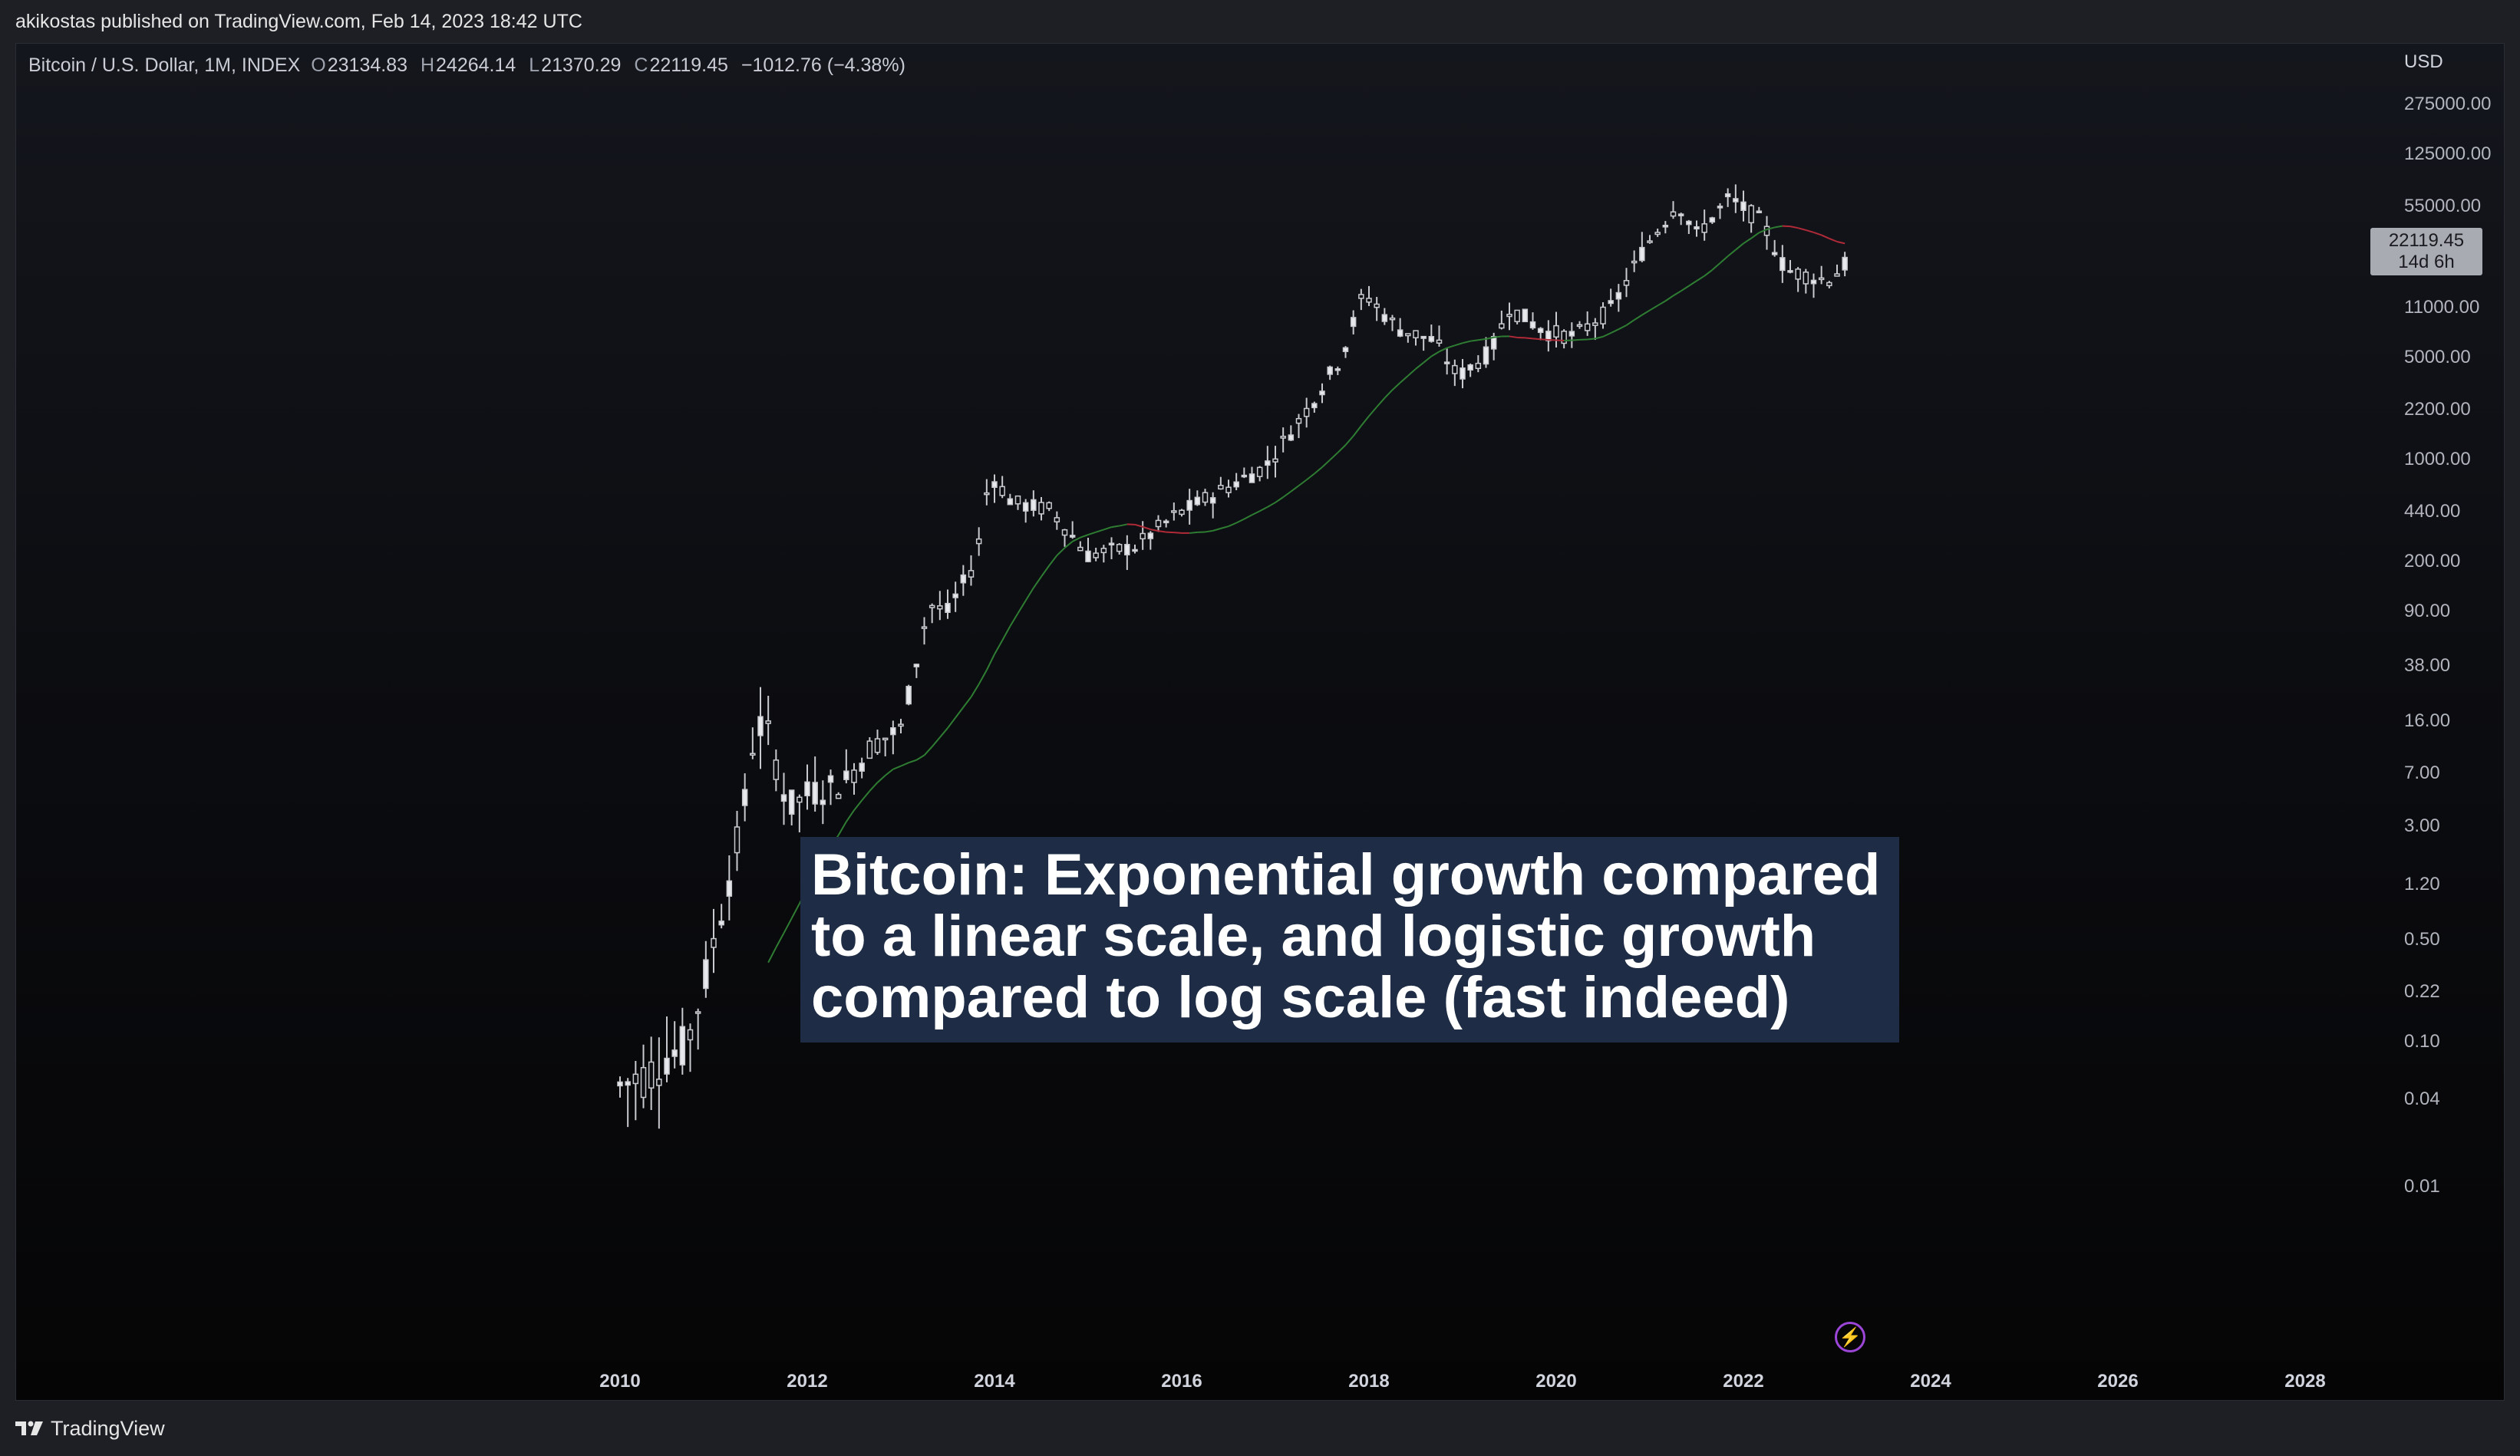 The image size is (2520, 1456). What do you see at coordinates (90, 1429) in the screenshot?
I see `tradingview-logo: TradingView` at bounding box center [90, 1429].